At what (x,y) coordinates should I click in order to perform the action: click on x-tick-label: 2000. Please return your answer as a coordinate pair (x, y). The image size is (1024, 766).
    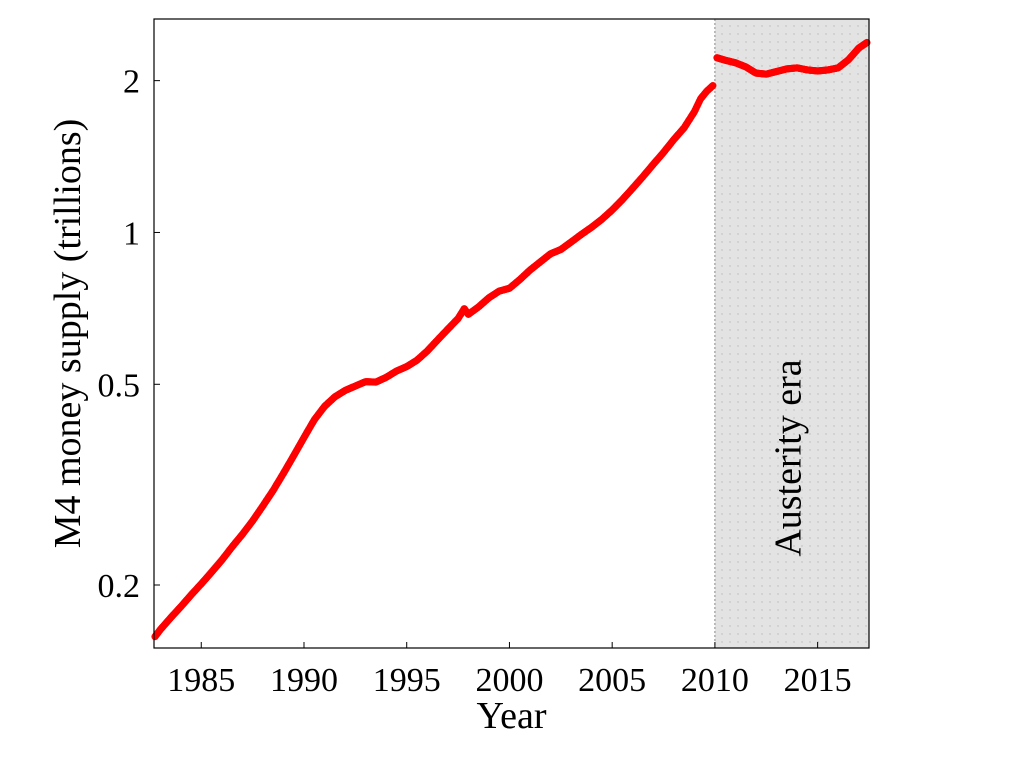
    Looking at the image, I should click on (509, 680).